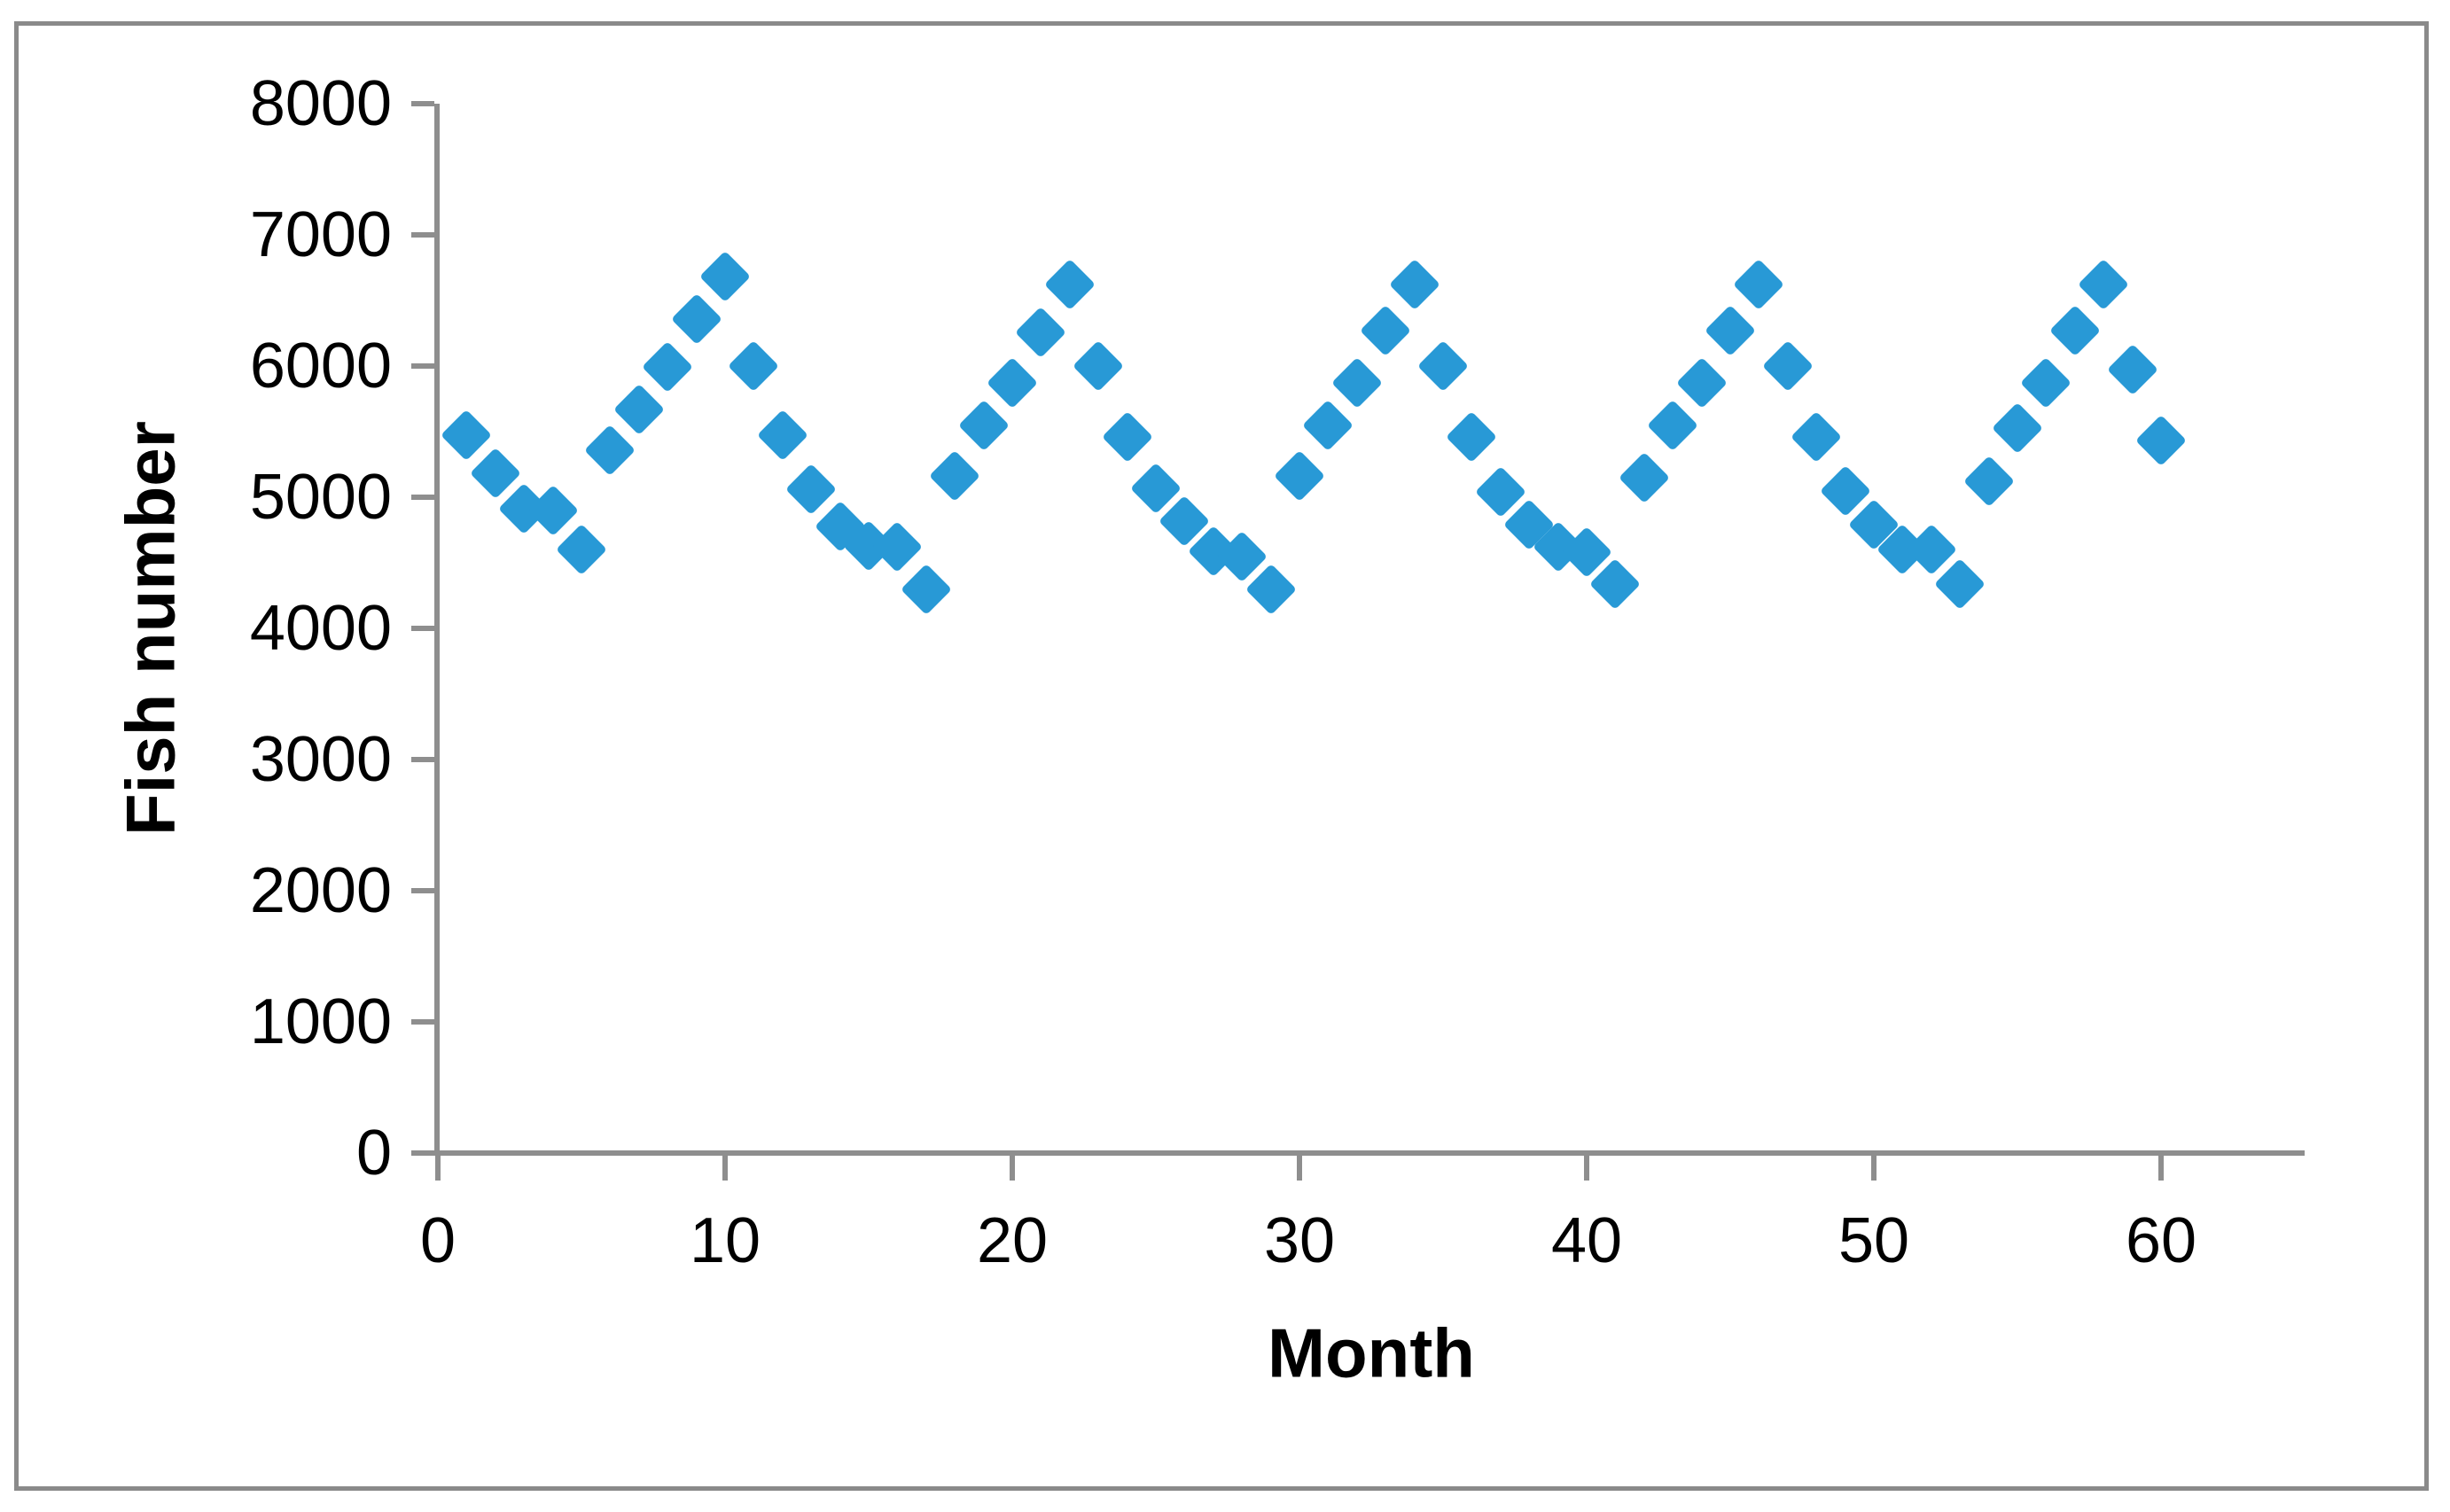 The height and width of the screenshot is (1512, 2450). Describe the element at coordinates (320, 1021) in the screenshot. I see `y-tick-label: 1000` at that location.